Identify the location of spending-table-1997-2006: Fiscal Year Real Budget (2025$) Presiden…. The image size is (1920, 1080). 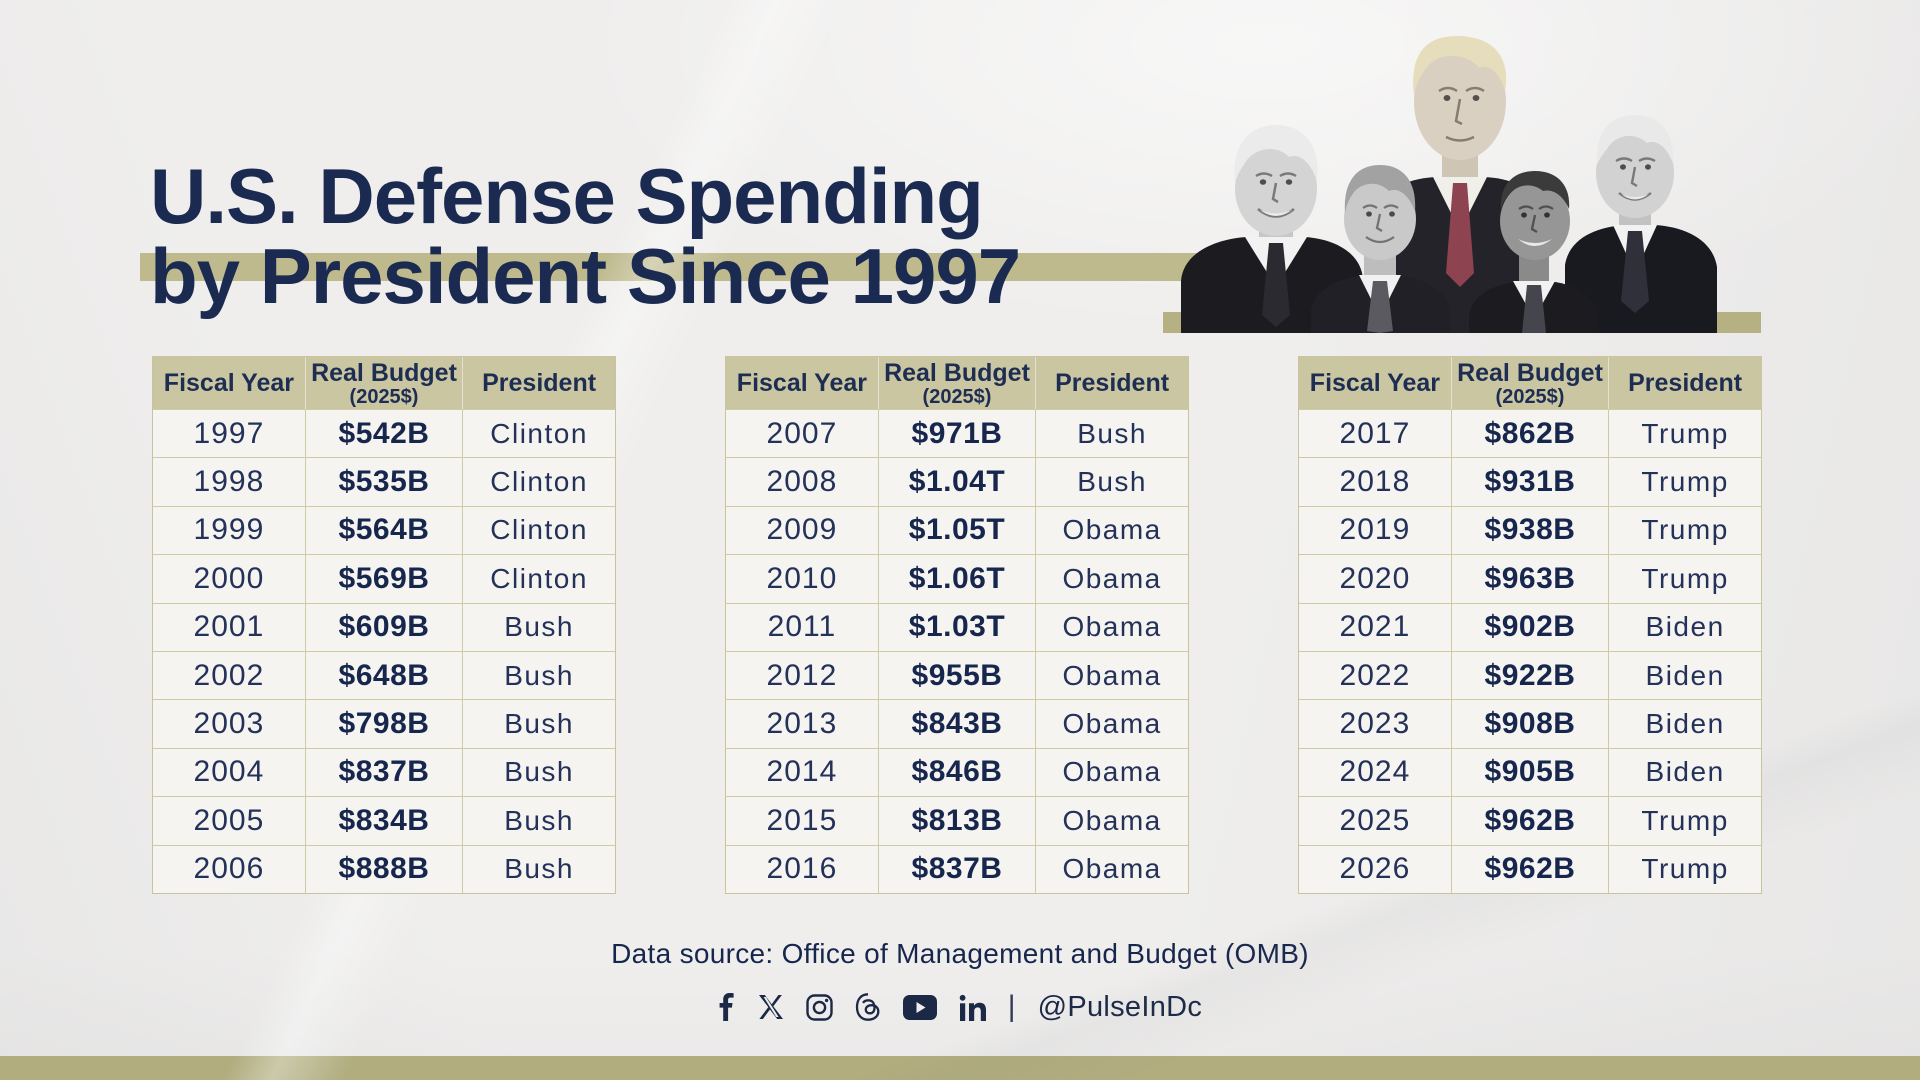
(384, 625).